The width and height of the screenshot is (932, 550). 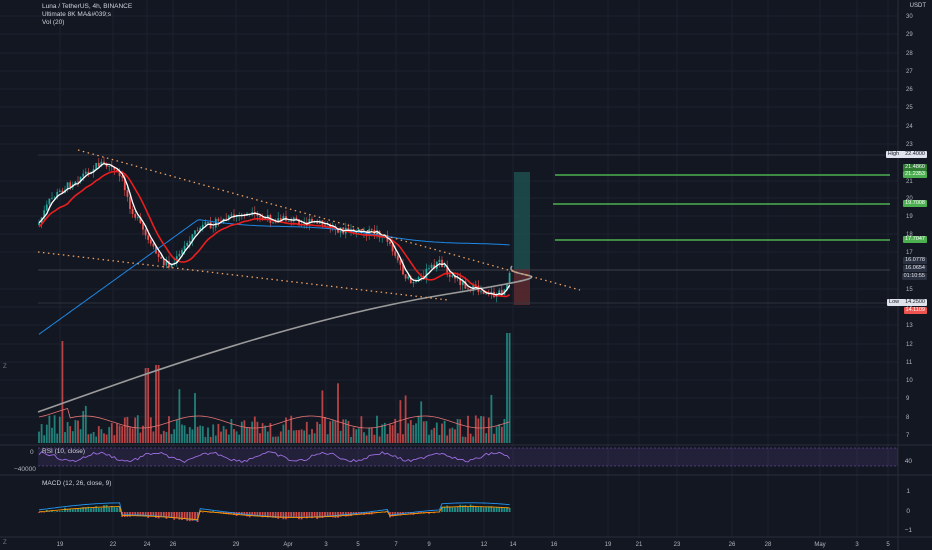 What do you see at coordinates (522, 287) in the screenshot?
I see `long-position-stop-zone` at bounding box center [522, 287].